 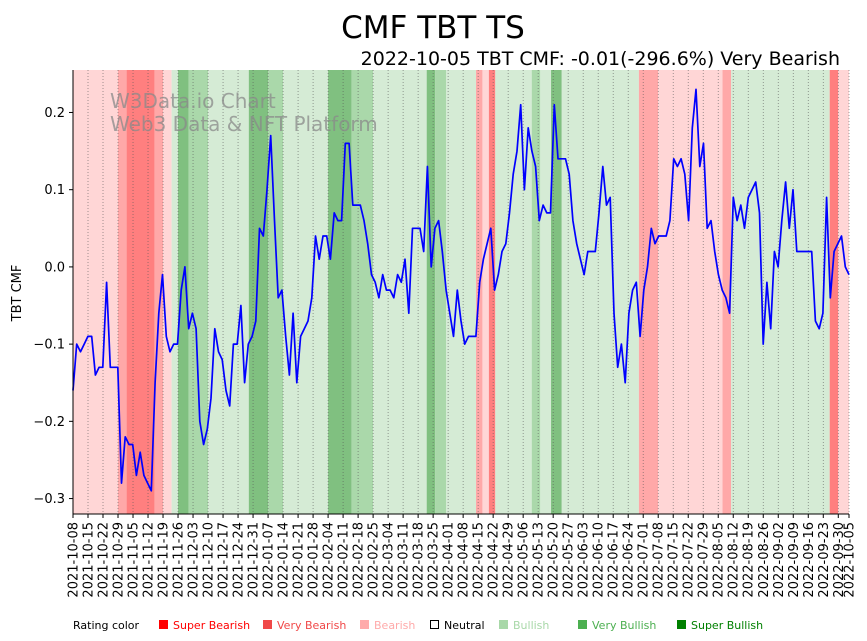 I want to click on x-tick-label: 2022-09-02, so click(x=779, y=560).